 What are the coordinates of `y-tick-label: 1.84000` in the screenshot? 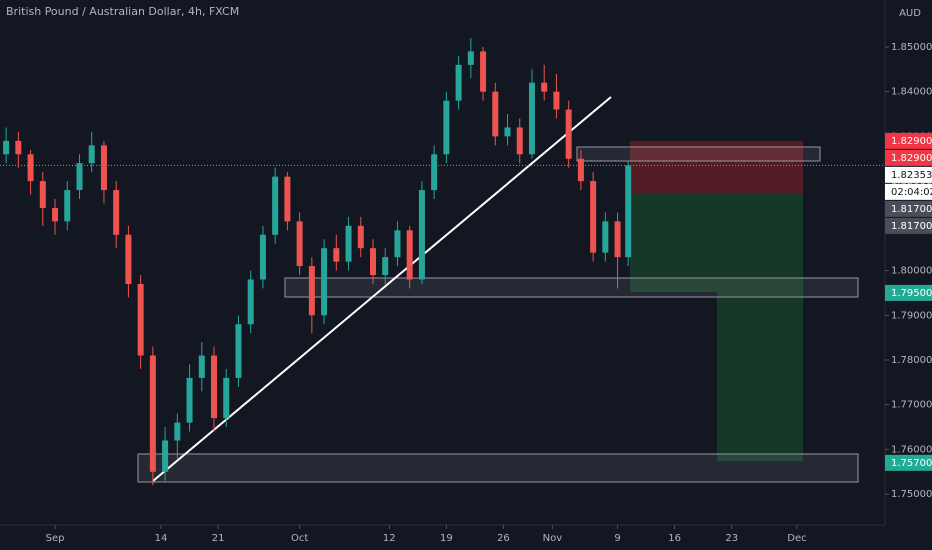 It's located at (911, 92).